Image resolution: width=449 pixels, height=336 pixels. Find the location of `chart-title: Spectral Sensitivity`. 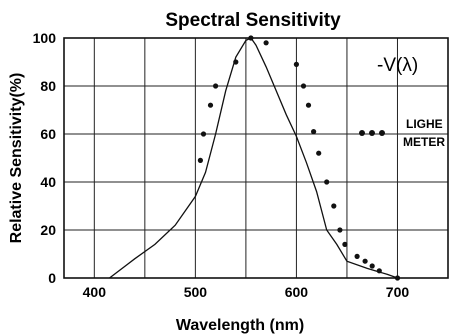

chart-title: Spectral Sensitivity is located at coordinates (253, 20).